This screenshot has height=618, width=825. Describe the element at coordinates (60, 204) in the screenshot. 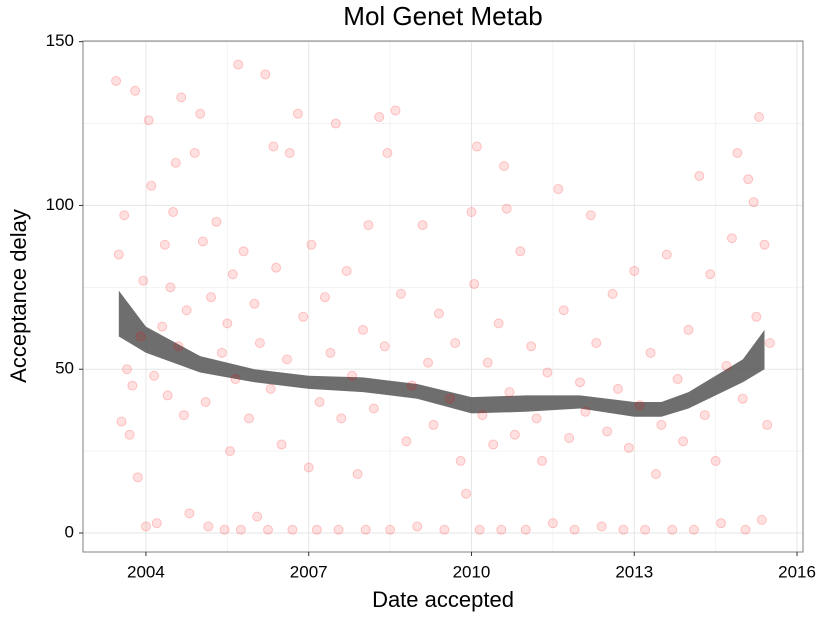

I see `y-tick-label: 100` at that location.